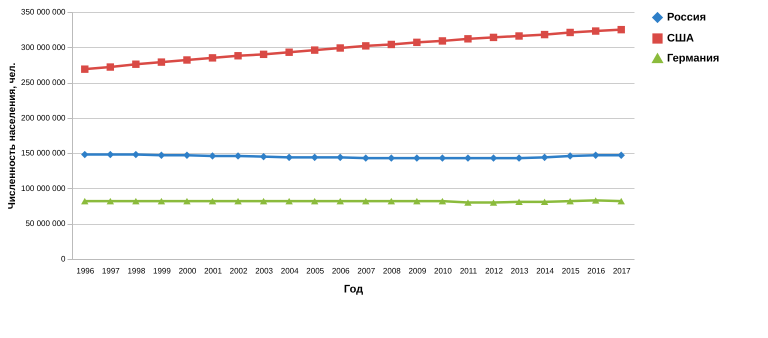  I want to click on y-tick-label: 300 000 000, so click(43, 47).